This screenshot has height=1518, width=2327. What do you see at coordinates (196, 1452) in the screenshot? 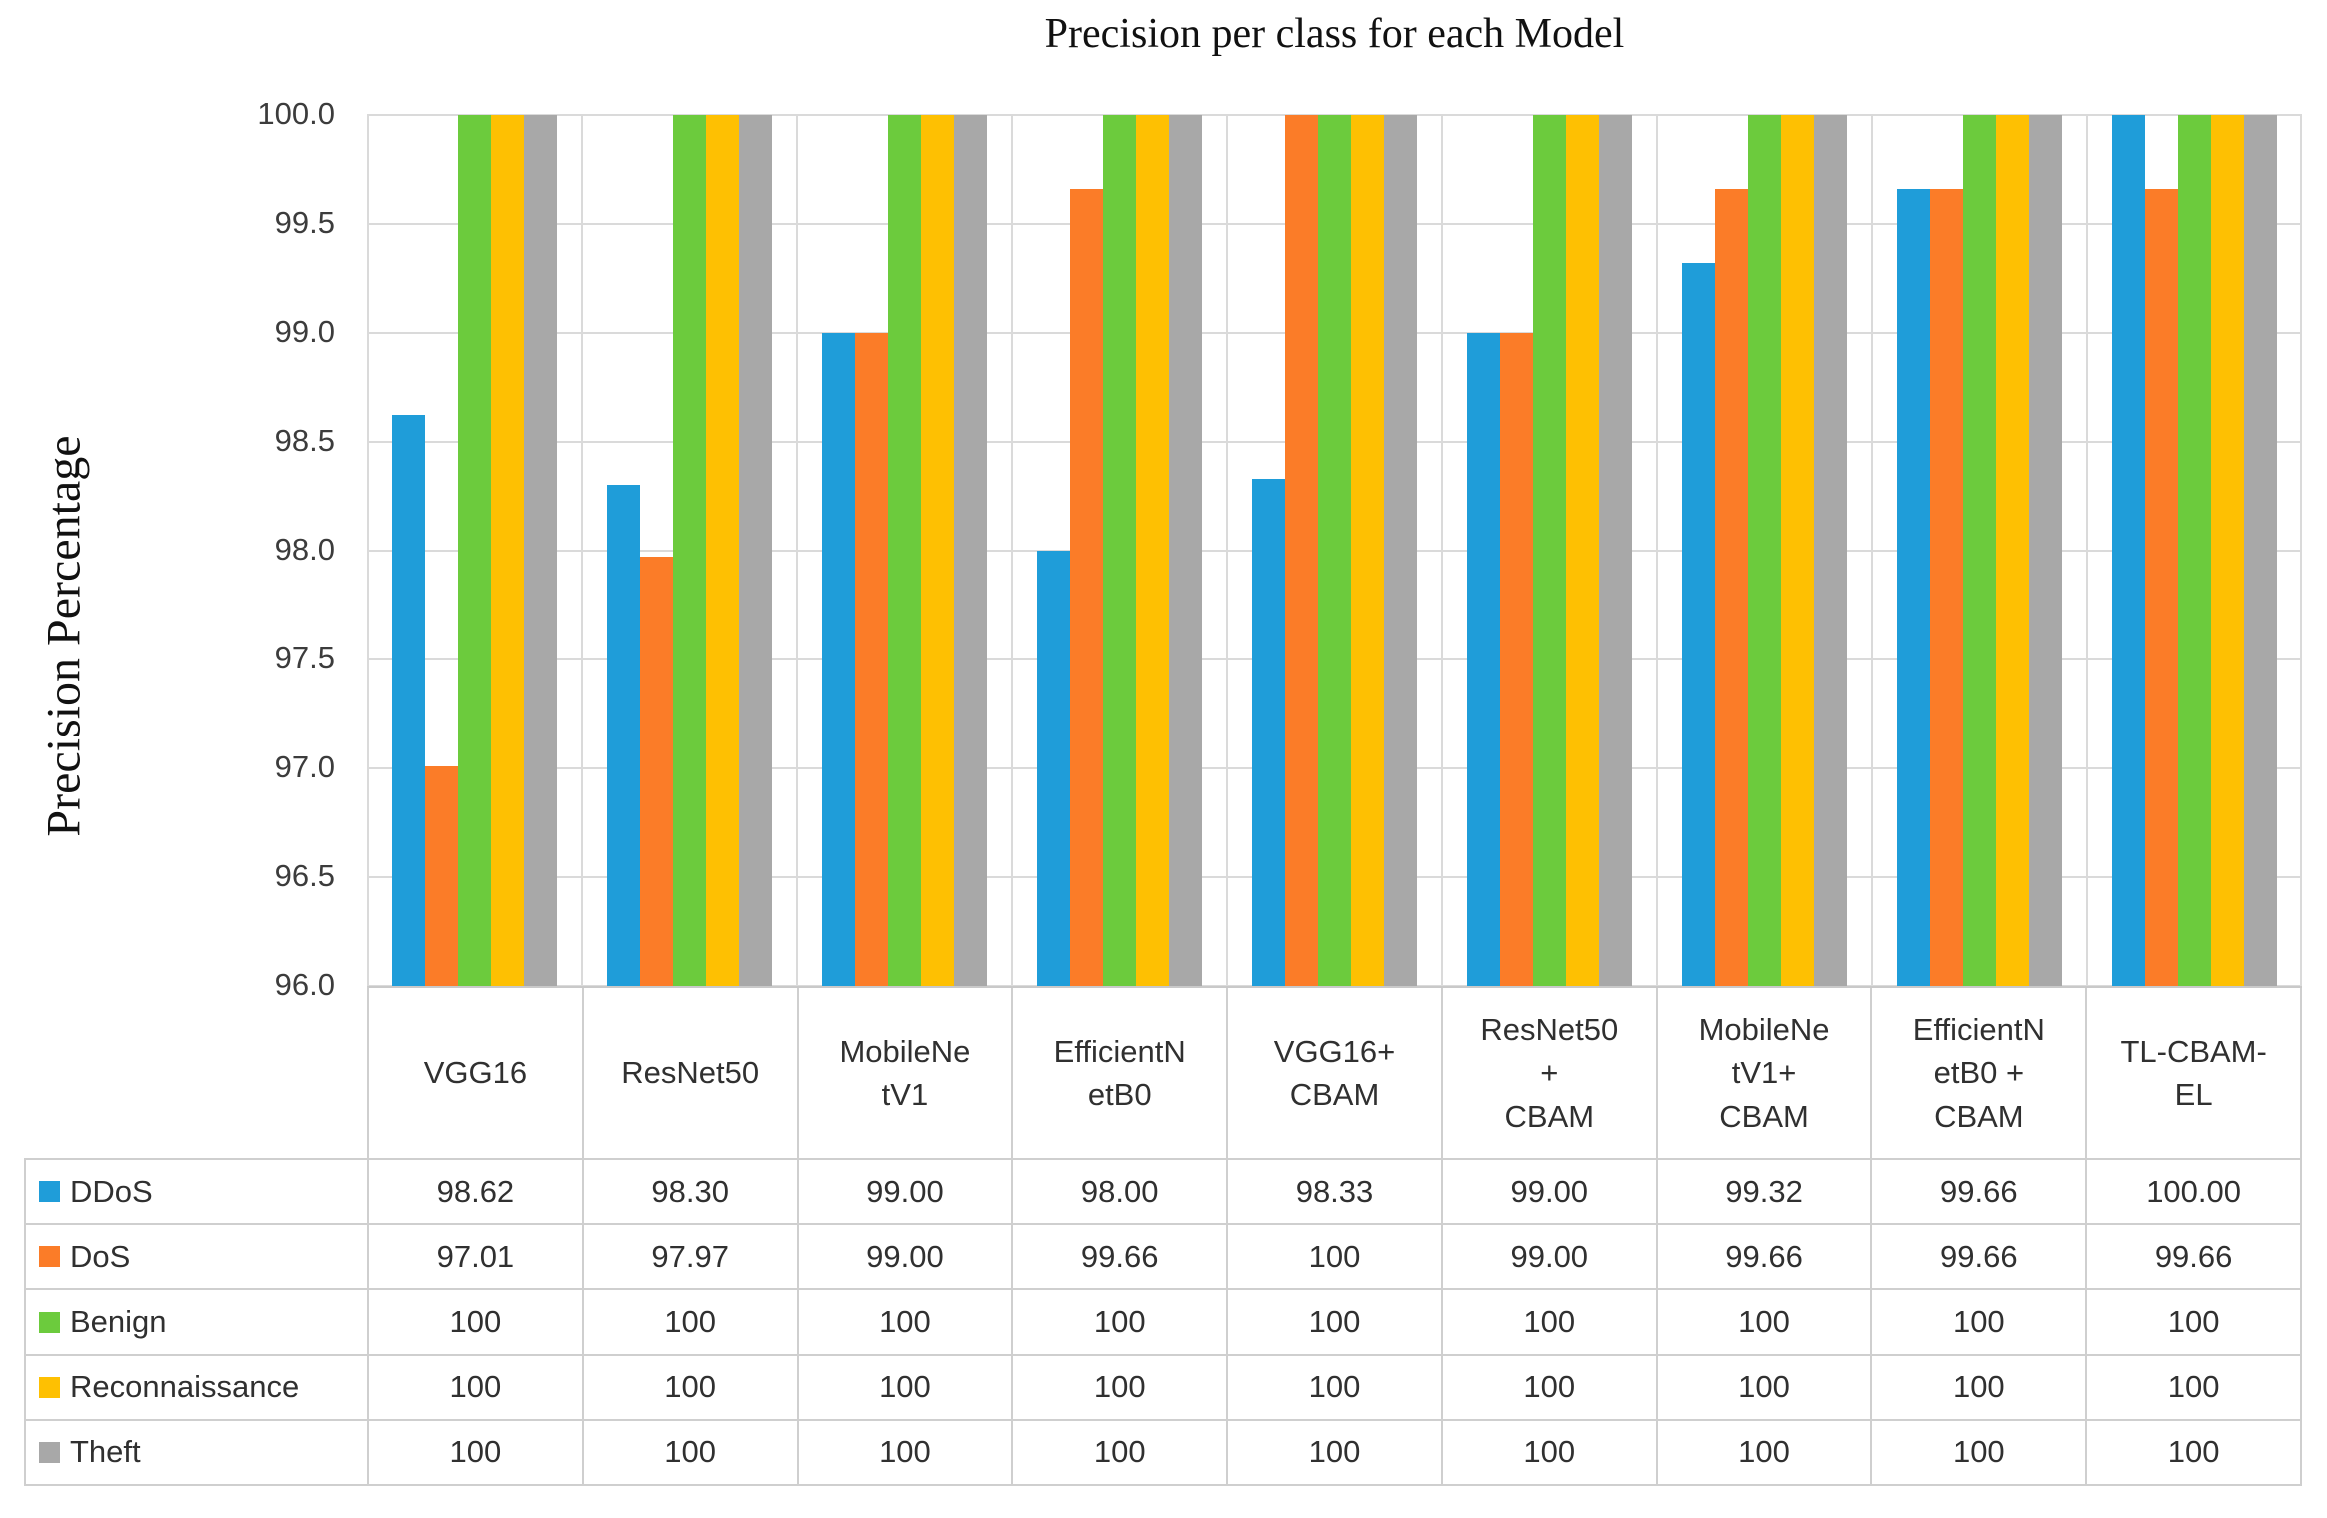
I see `legend-row: Theft` at bounding box center [196, 1452].